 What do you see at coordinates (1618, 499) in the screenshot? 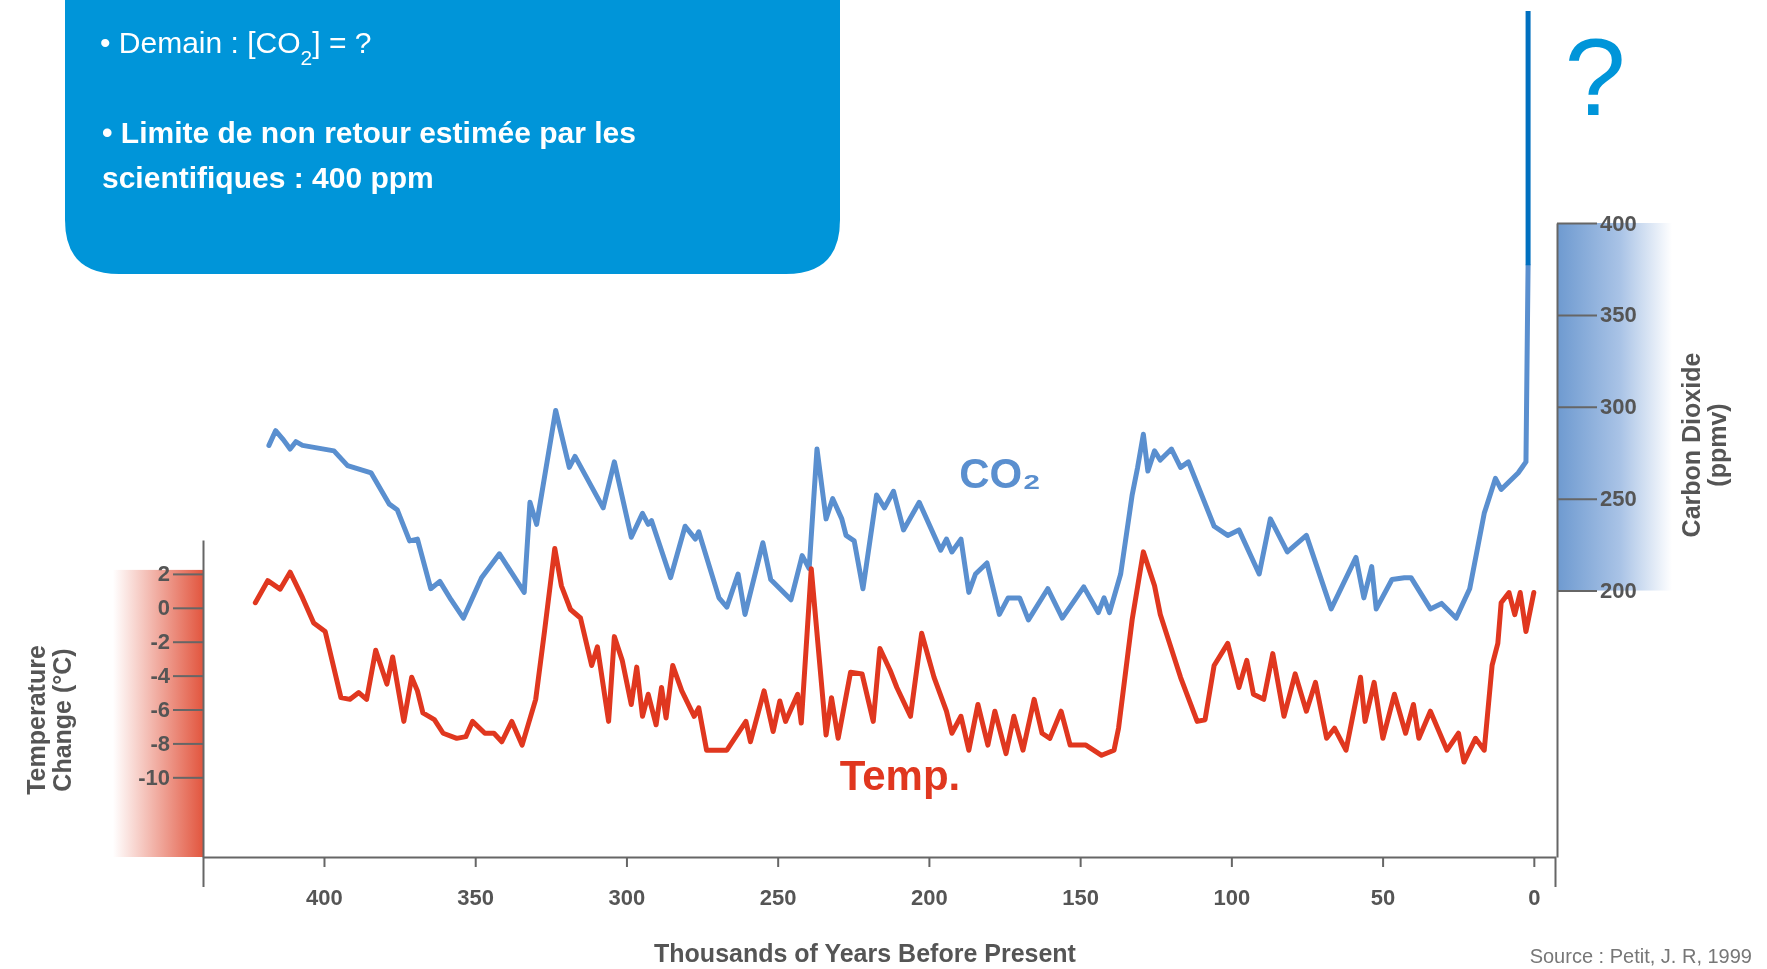
I see `y2-tick-label: 250` at bounding box center [1618, 499].